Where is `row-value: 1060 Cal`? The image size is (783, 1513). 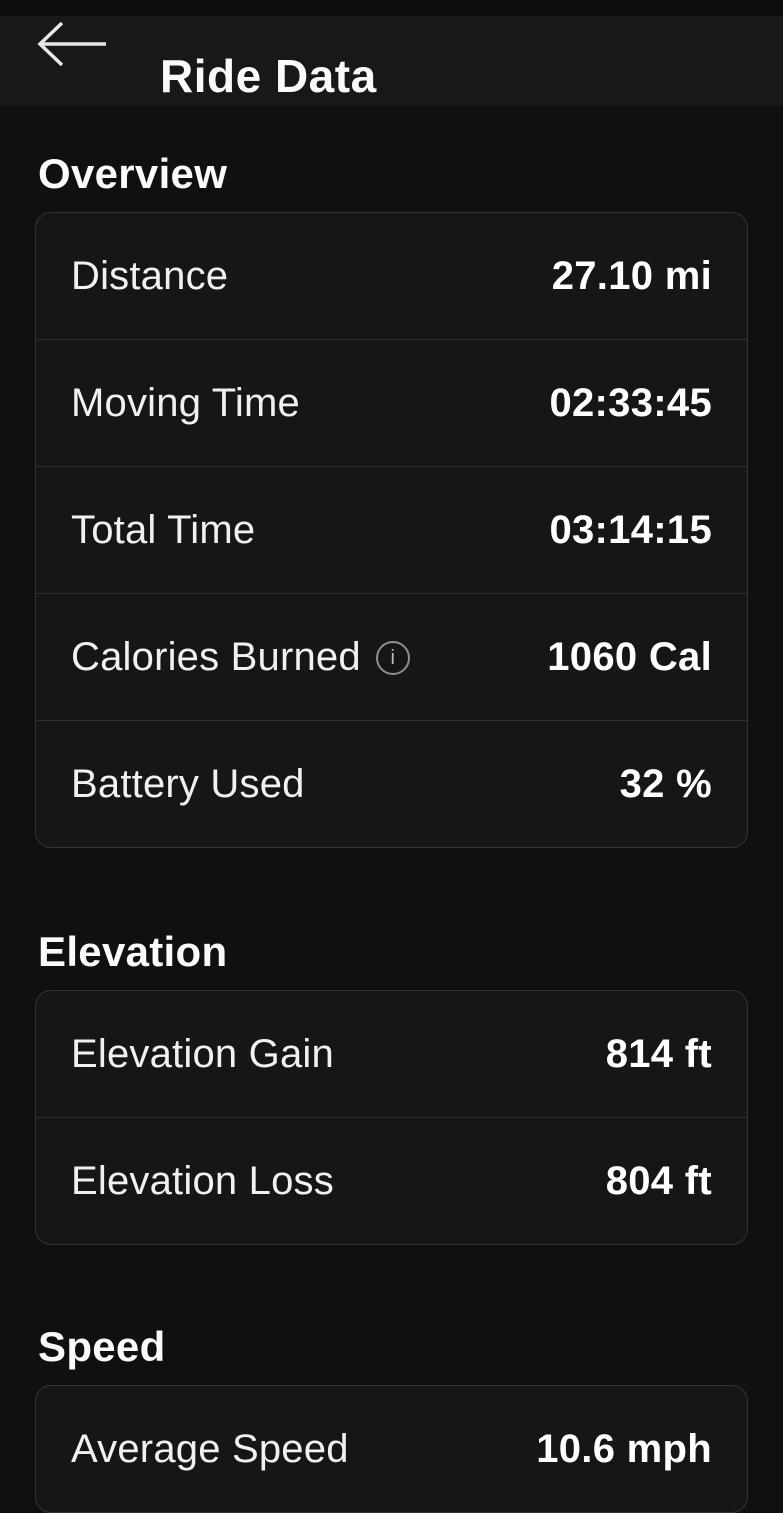 row-value: 1060 Cal is located at coordinates (629, 656).